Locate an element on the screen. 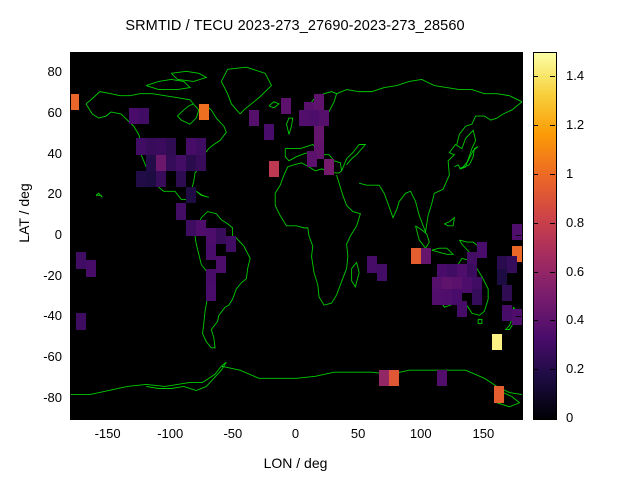 This screenshot has height=480, width=640. colorbar-gradient is located at coordinates (545, 236).